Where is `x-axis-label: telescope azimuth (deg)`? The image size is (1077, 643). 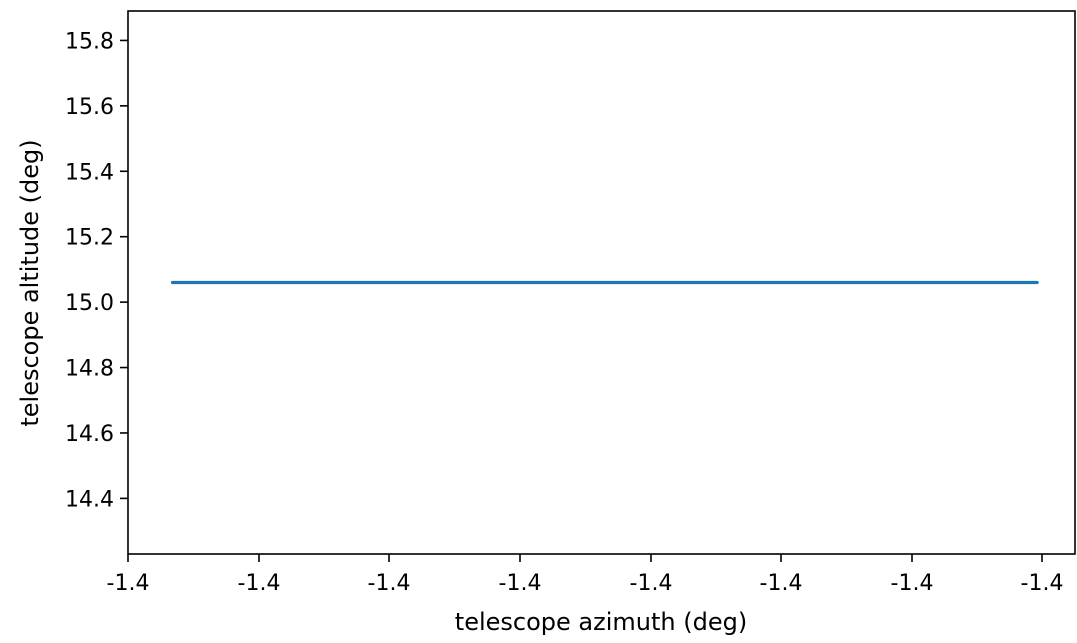
x-axis-label: telescope azimuth (deg) is located at coordinates (601, 622).